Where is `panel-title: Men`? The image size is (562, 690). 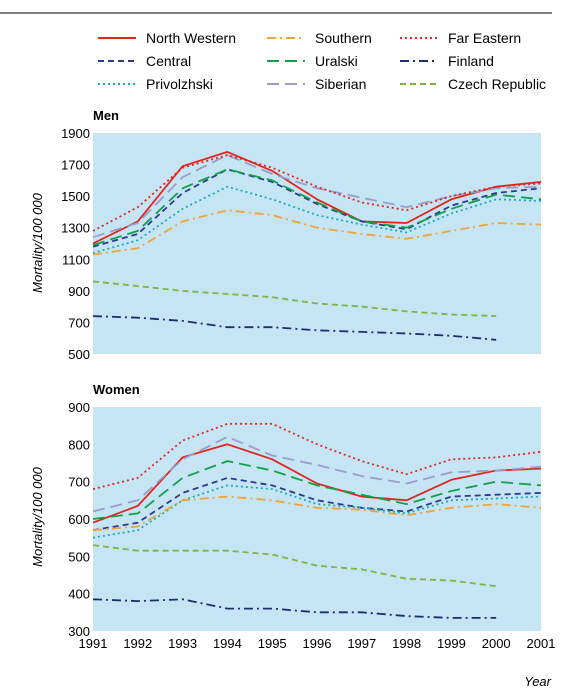 panel-title: Men is located at coordinates (106, 115).